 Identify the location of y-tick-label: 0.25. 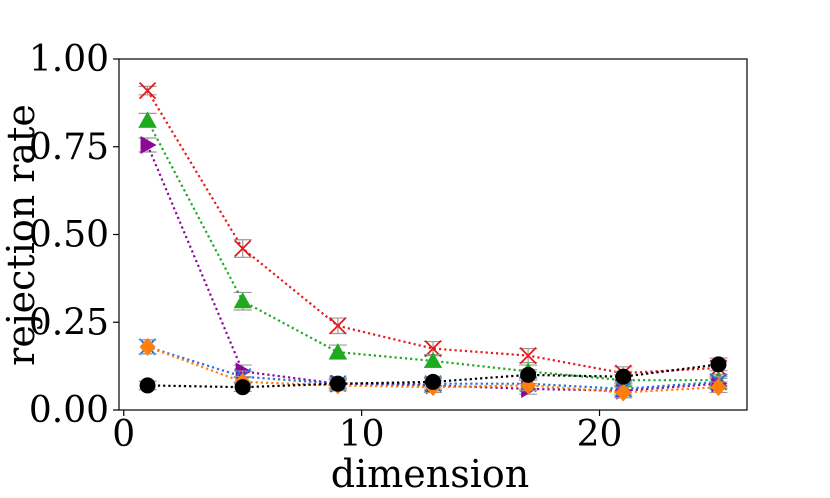
(69, 322).